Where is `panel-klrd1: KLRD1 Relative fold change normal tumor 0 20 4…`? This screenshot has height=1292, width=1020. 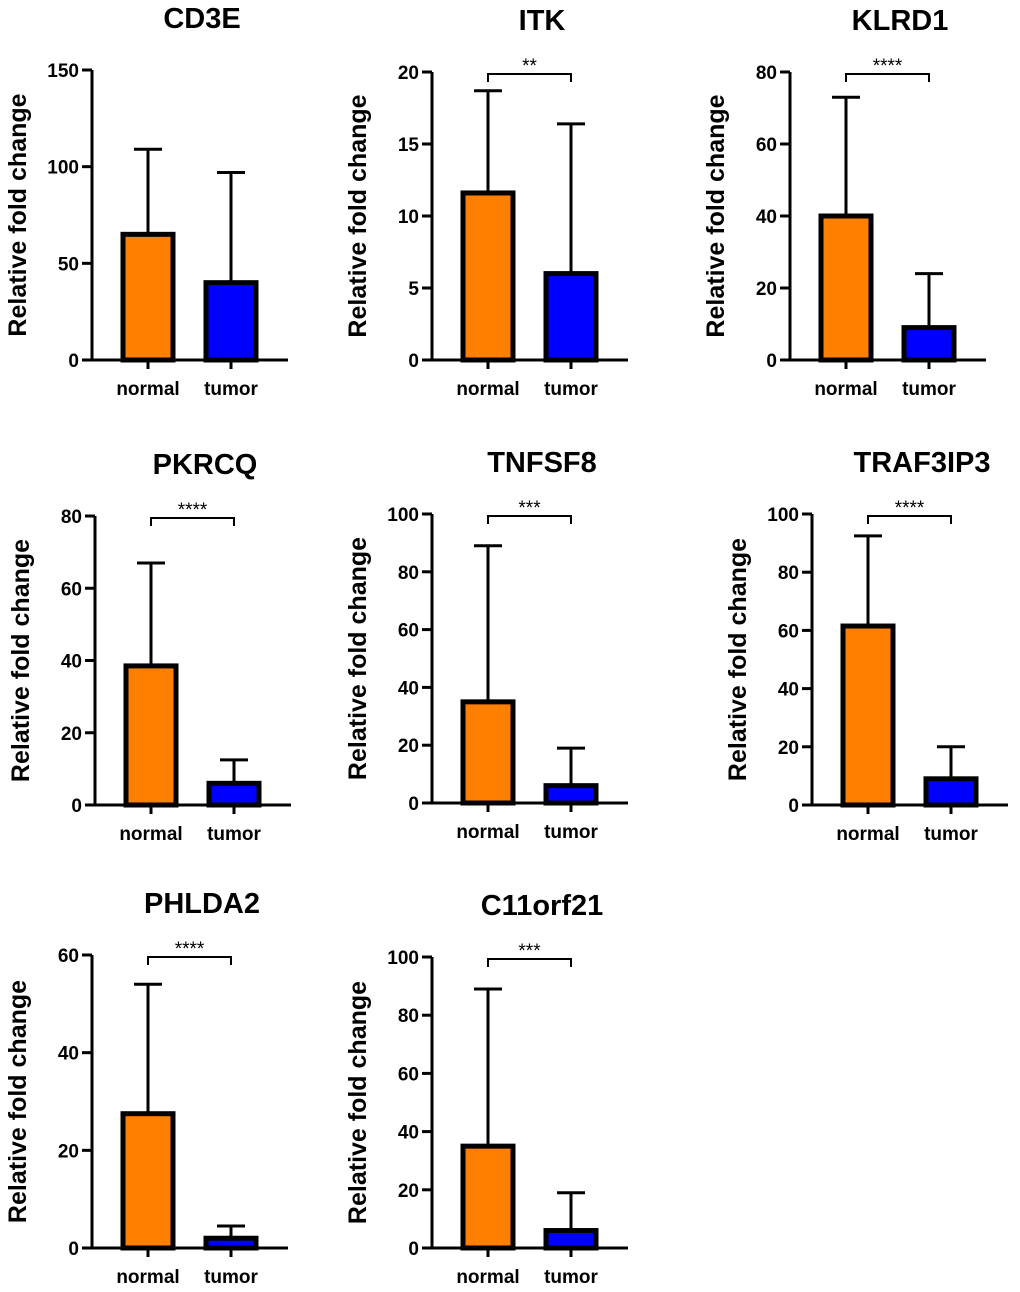 panel-klrd1: KLRD1 Relative fold change normal tumor 0 20 4… is located at coordinates (844, 202).